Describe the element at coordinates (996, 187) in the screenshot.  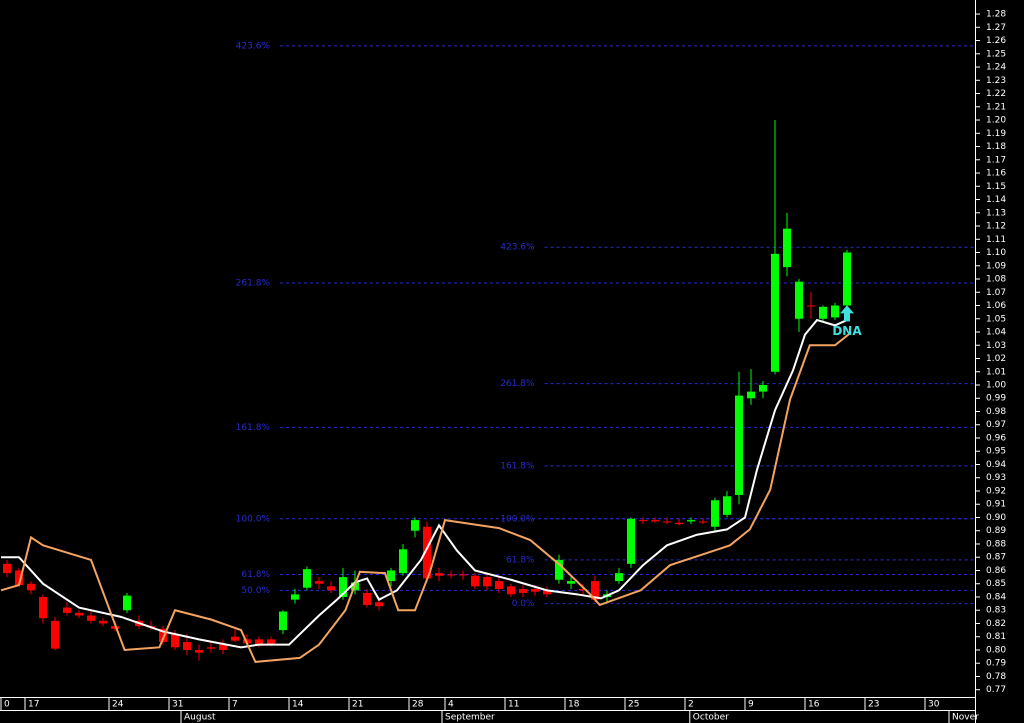
I see `y-tick-label: 1.15` at that location.